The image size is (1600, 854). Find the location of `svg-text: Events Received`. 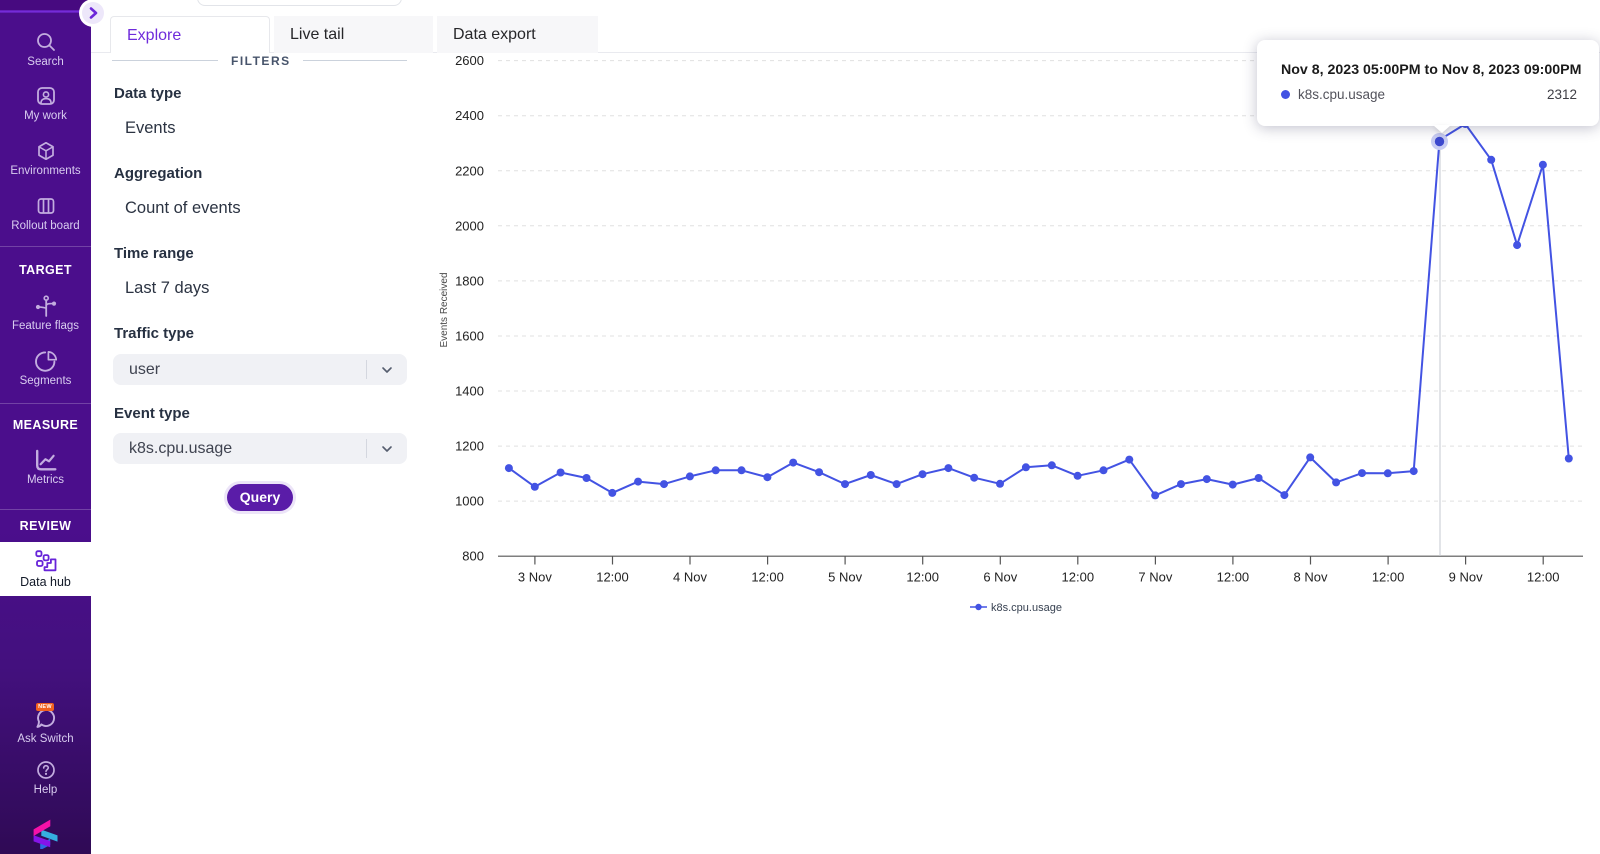

svg-text: Events Received is located at coordinates (444, 309).